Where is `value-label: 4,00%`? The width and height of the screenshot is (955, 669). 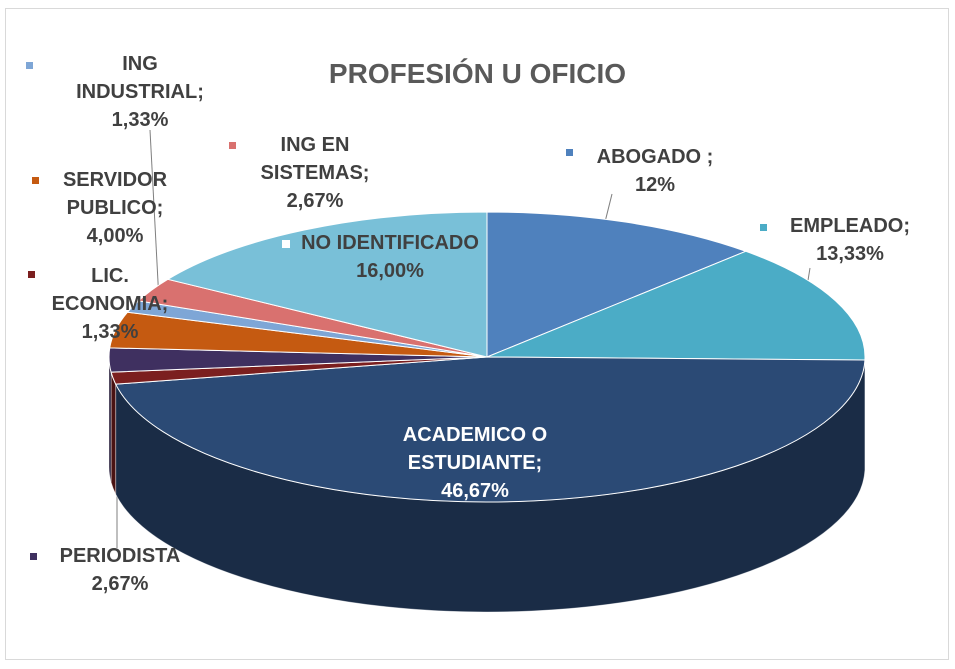
value-label: 4,00% is located at coordinates (115, 236).